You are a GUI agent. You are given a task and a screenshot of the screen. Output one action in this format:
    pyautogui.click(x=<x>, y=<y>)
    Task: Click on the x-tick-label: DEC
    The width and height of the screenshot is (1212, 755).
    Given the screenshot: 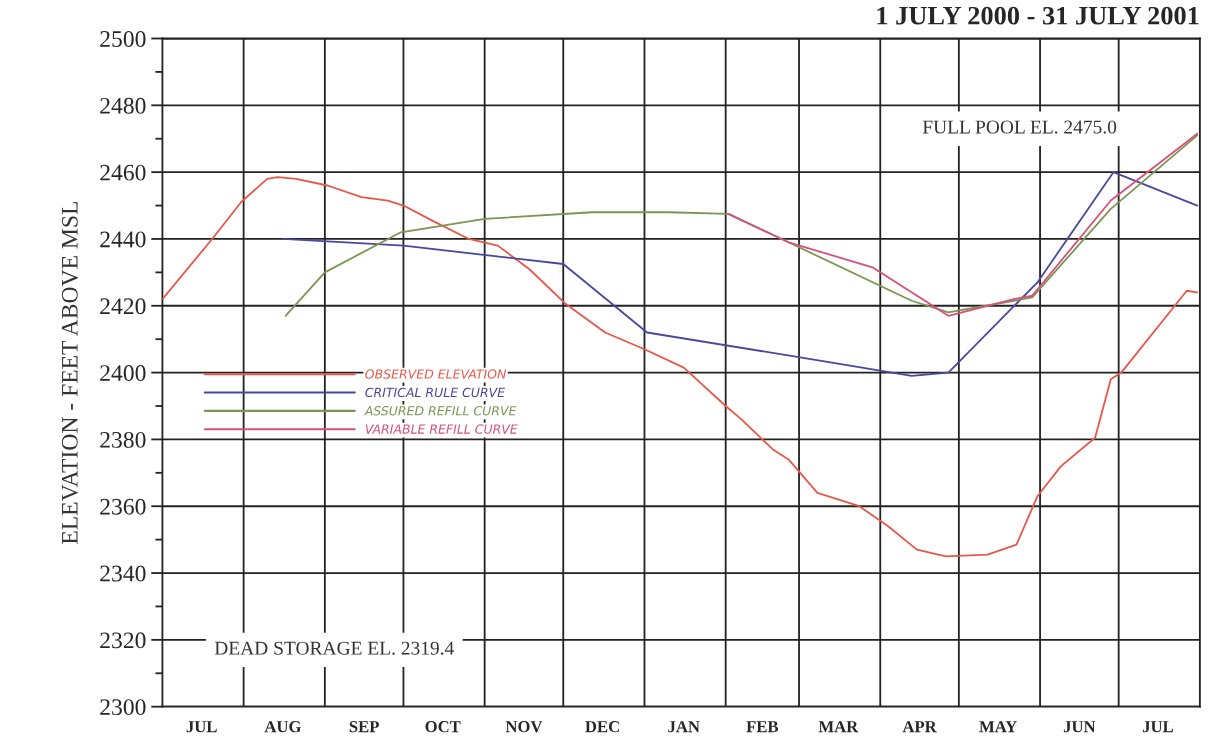 What is the action you would take?
    pyautogui.click(x=602, y=727)
    